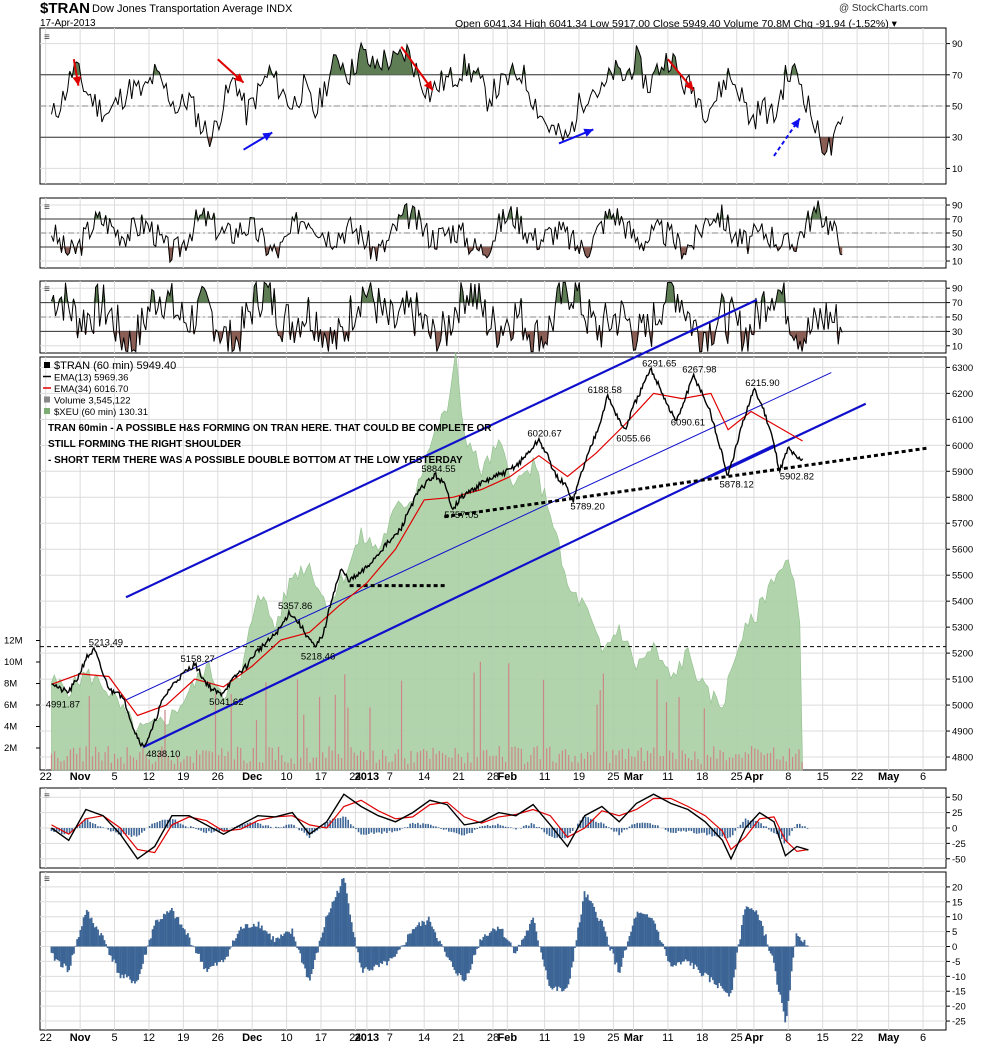 This screenshot has height=1051, width=990. What do you see at coordinates (13, 641) in the screenshot?
I see `volume-tick-label: 12M` at bounding box center [13, 641].